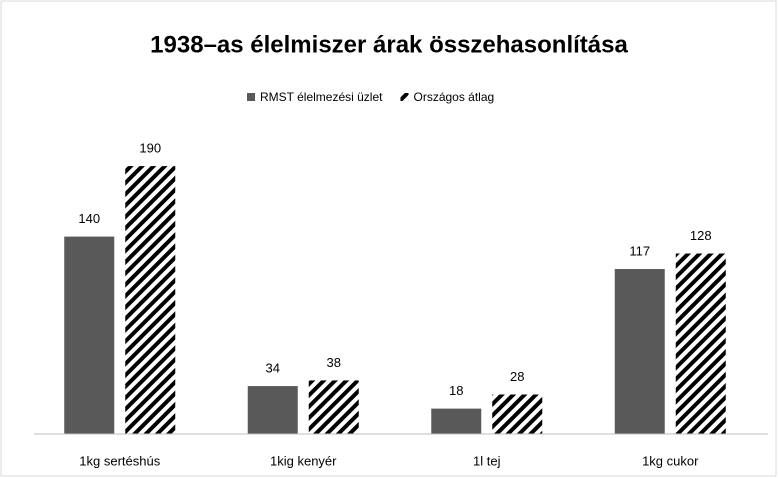 Image resolution: width=778 pixels, height=478 pixels. I want to click on data-label: 140, so click(89, 218).